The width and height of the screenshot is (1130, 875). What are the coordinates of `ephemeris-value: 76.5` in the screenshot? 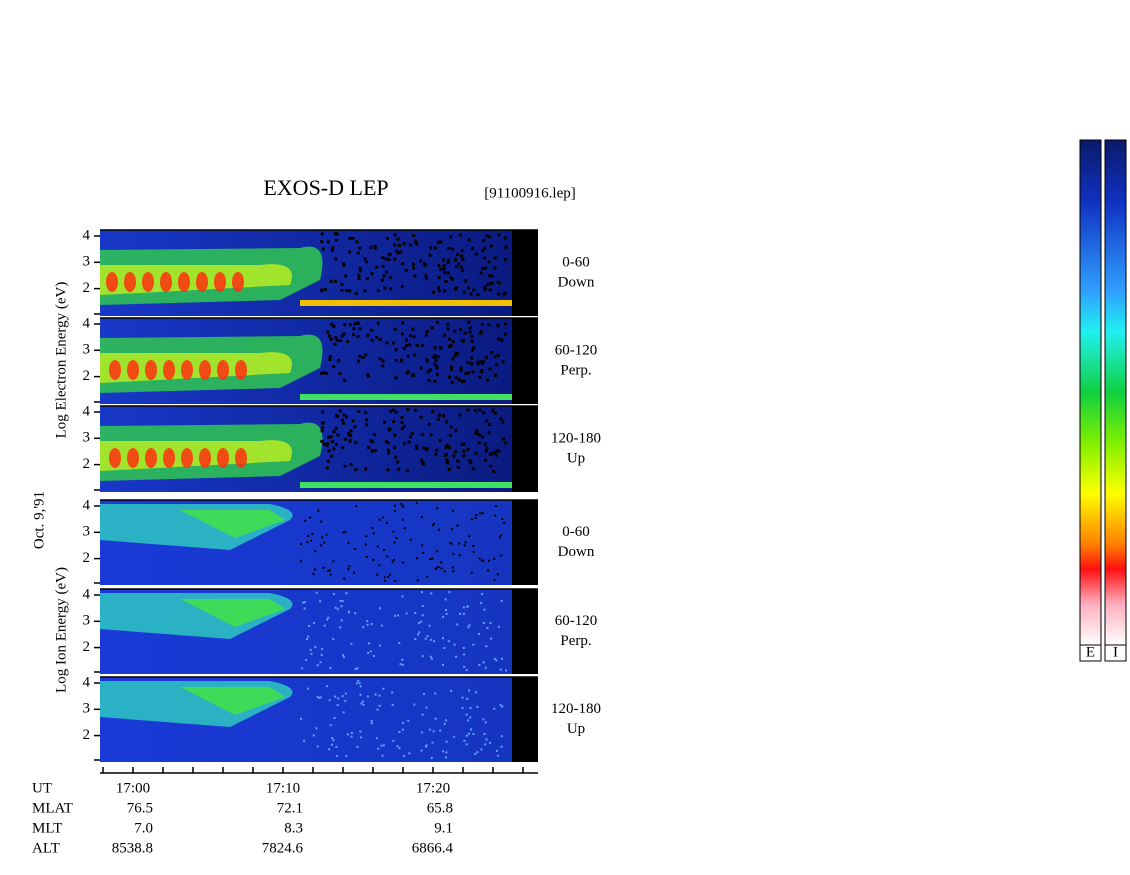 It's located at (140, 808).